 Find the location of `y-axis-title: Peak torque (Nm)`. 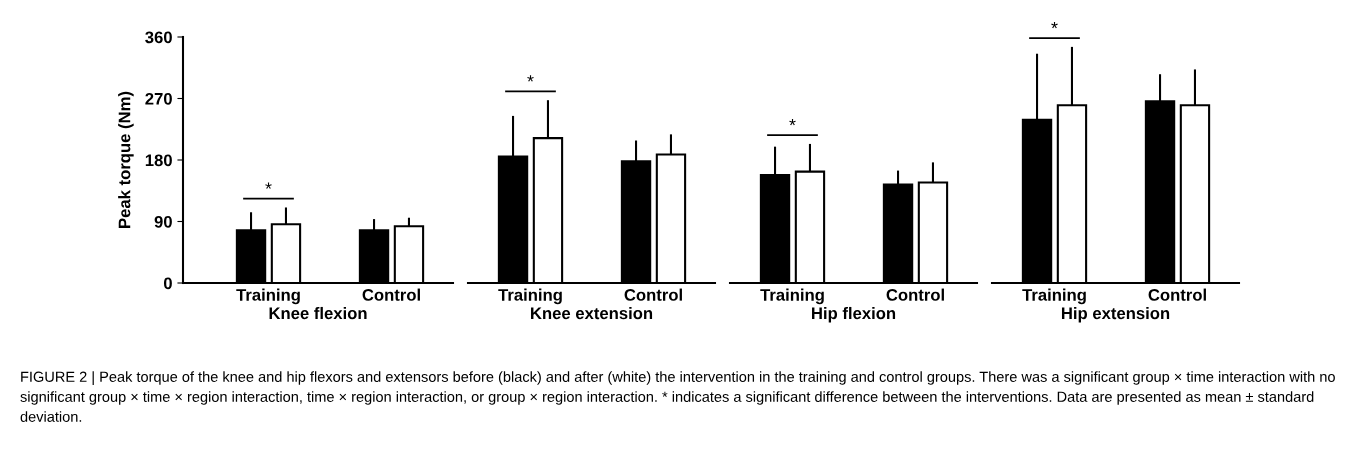

y-axis-title: Peak torque (Nm) is located at coordinates (126, 159).